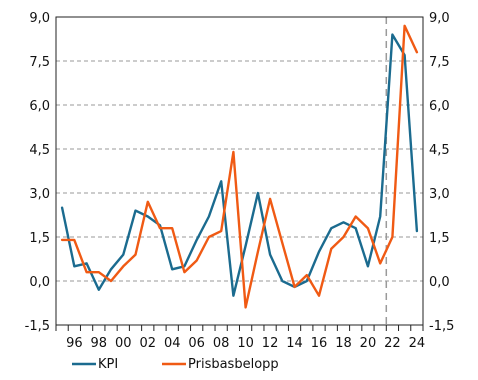 The width and height of the screenshot is (478, 380). Describe the element at coordinates (39, 282) in the screenshot. I see `y-tick-label-left: 0,0` at that location.